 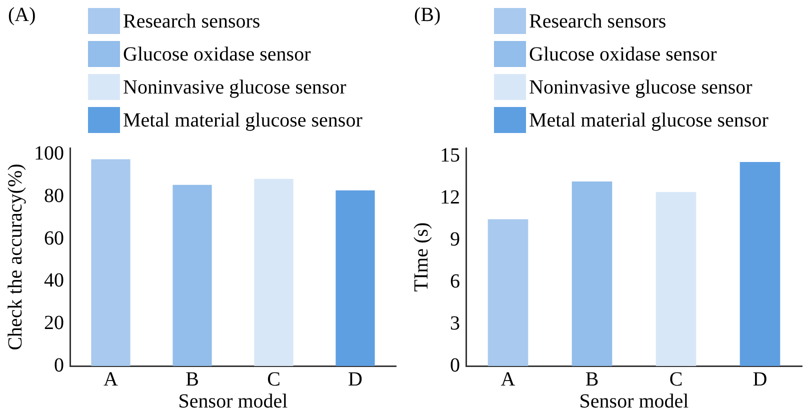 I want to click on chart-title: (B), so click(x=427, y=15).